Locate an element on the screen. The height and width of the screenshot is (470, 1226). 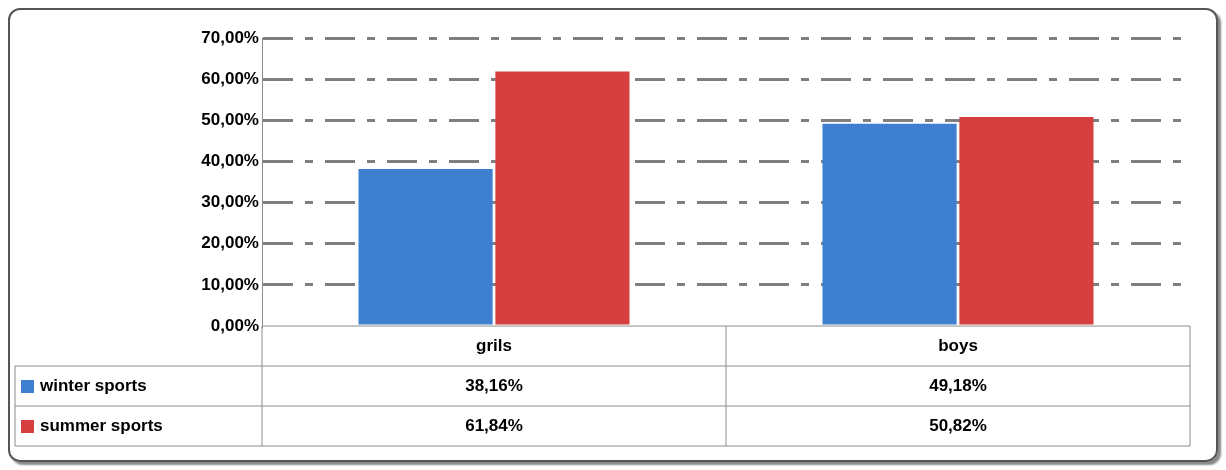
y-tick-label: 50,00% is located at coordinates (230, 119).